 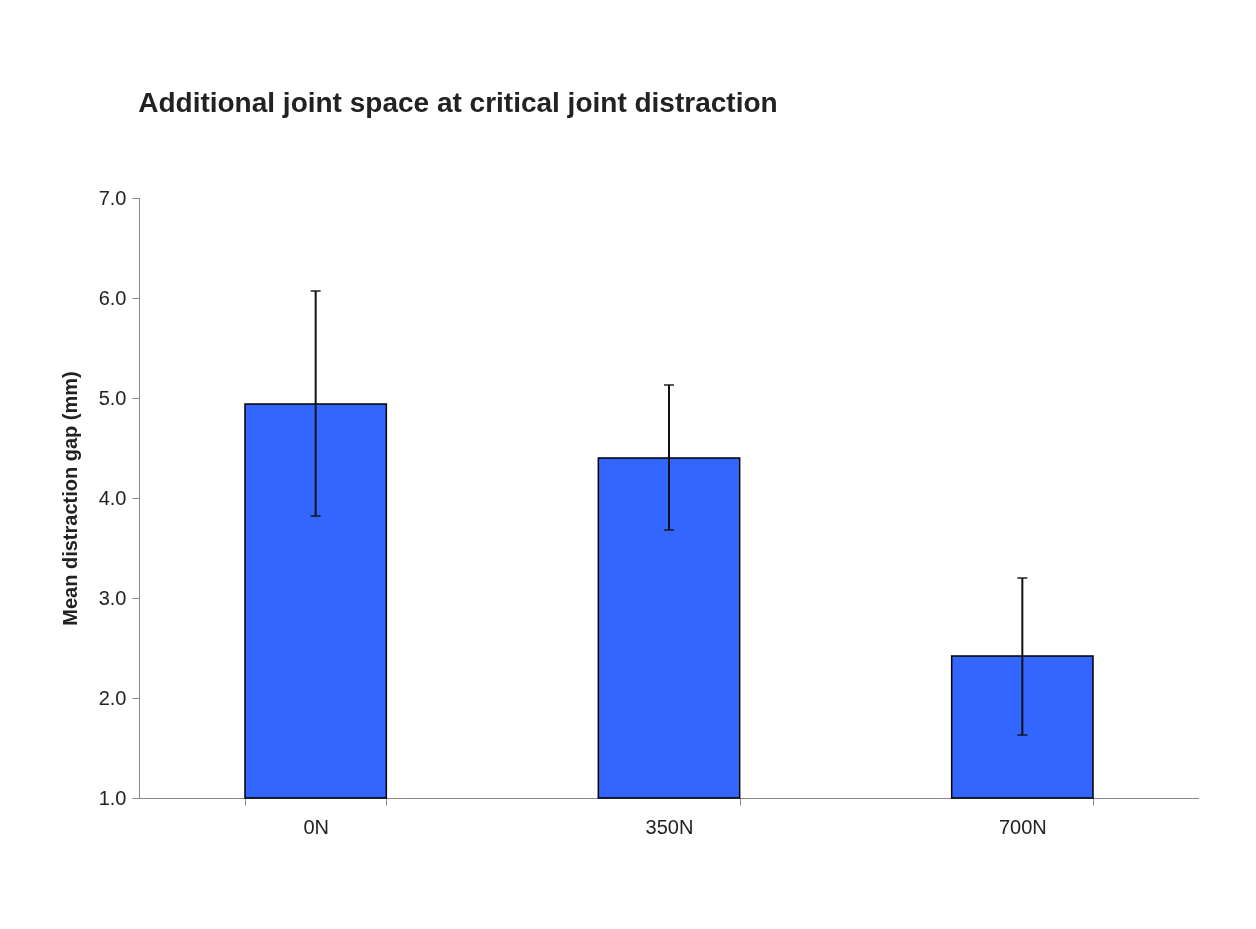 I want to click on y-tick-label: 7.0, so click(x=112, y=197).